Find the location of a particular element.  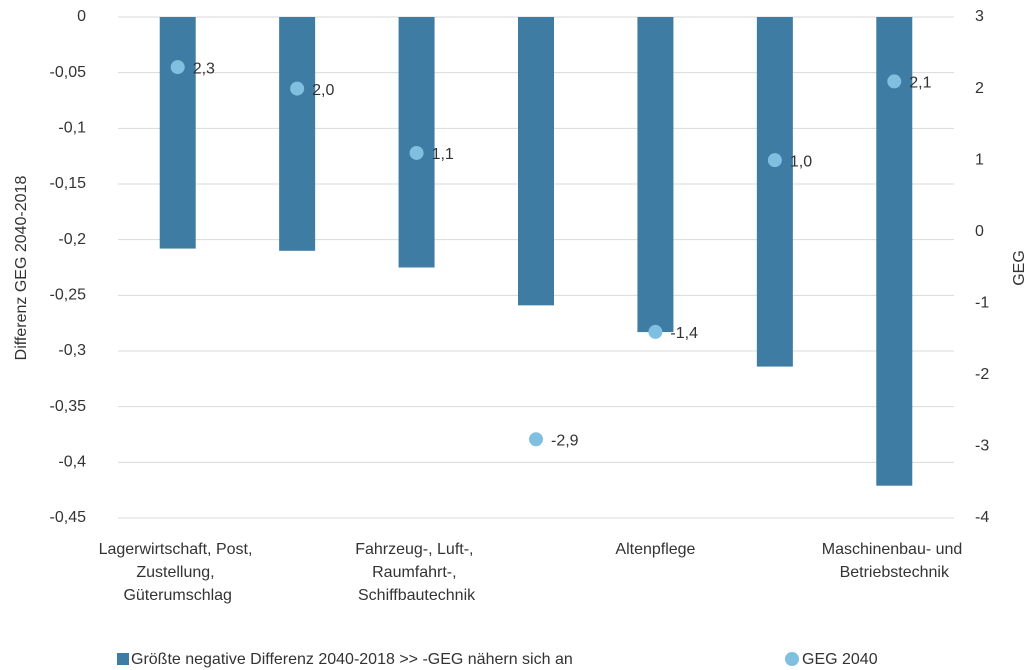

y-tick-label: -0,15 is located at coordinates (68, 183).